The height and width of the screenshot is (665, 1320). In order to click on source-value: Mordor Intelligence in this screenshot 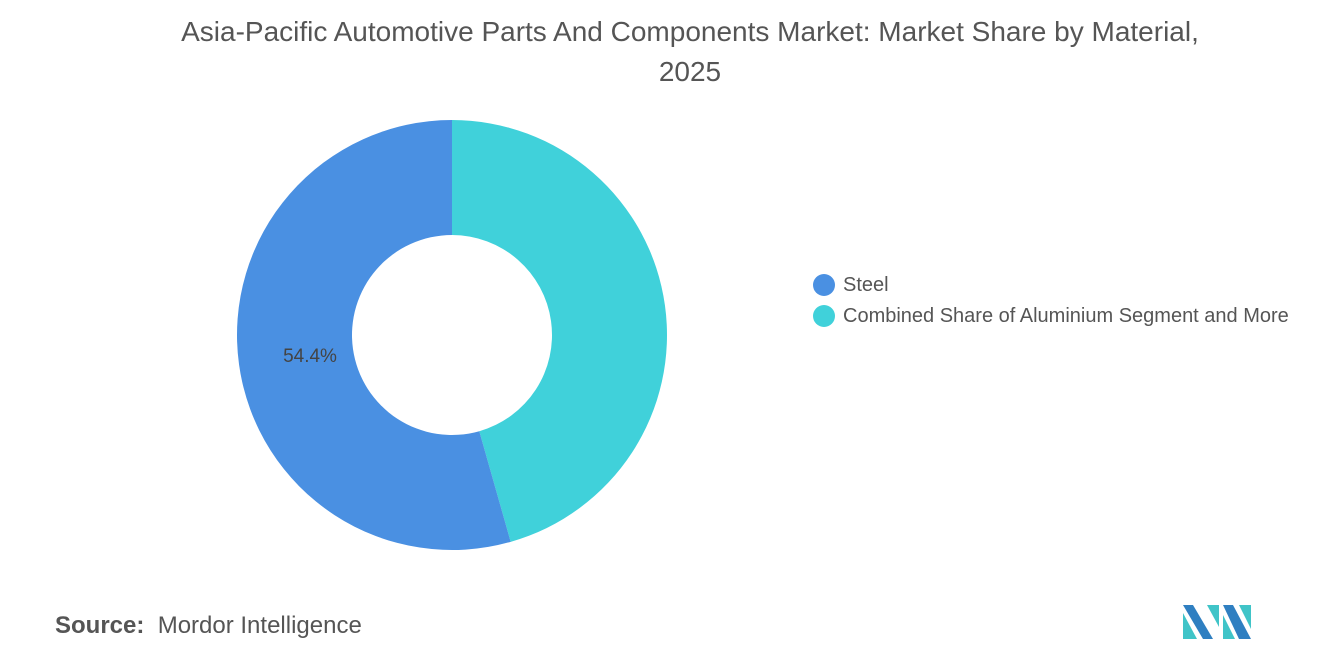, I will do `click(259, 625)`.